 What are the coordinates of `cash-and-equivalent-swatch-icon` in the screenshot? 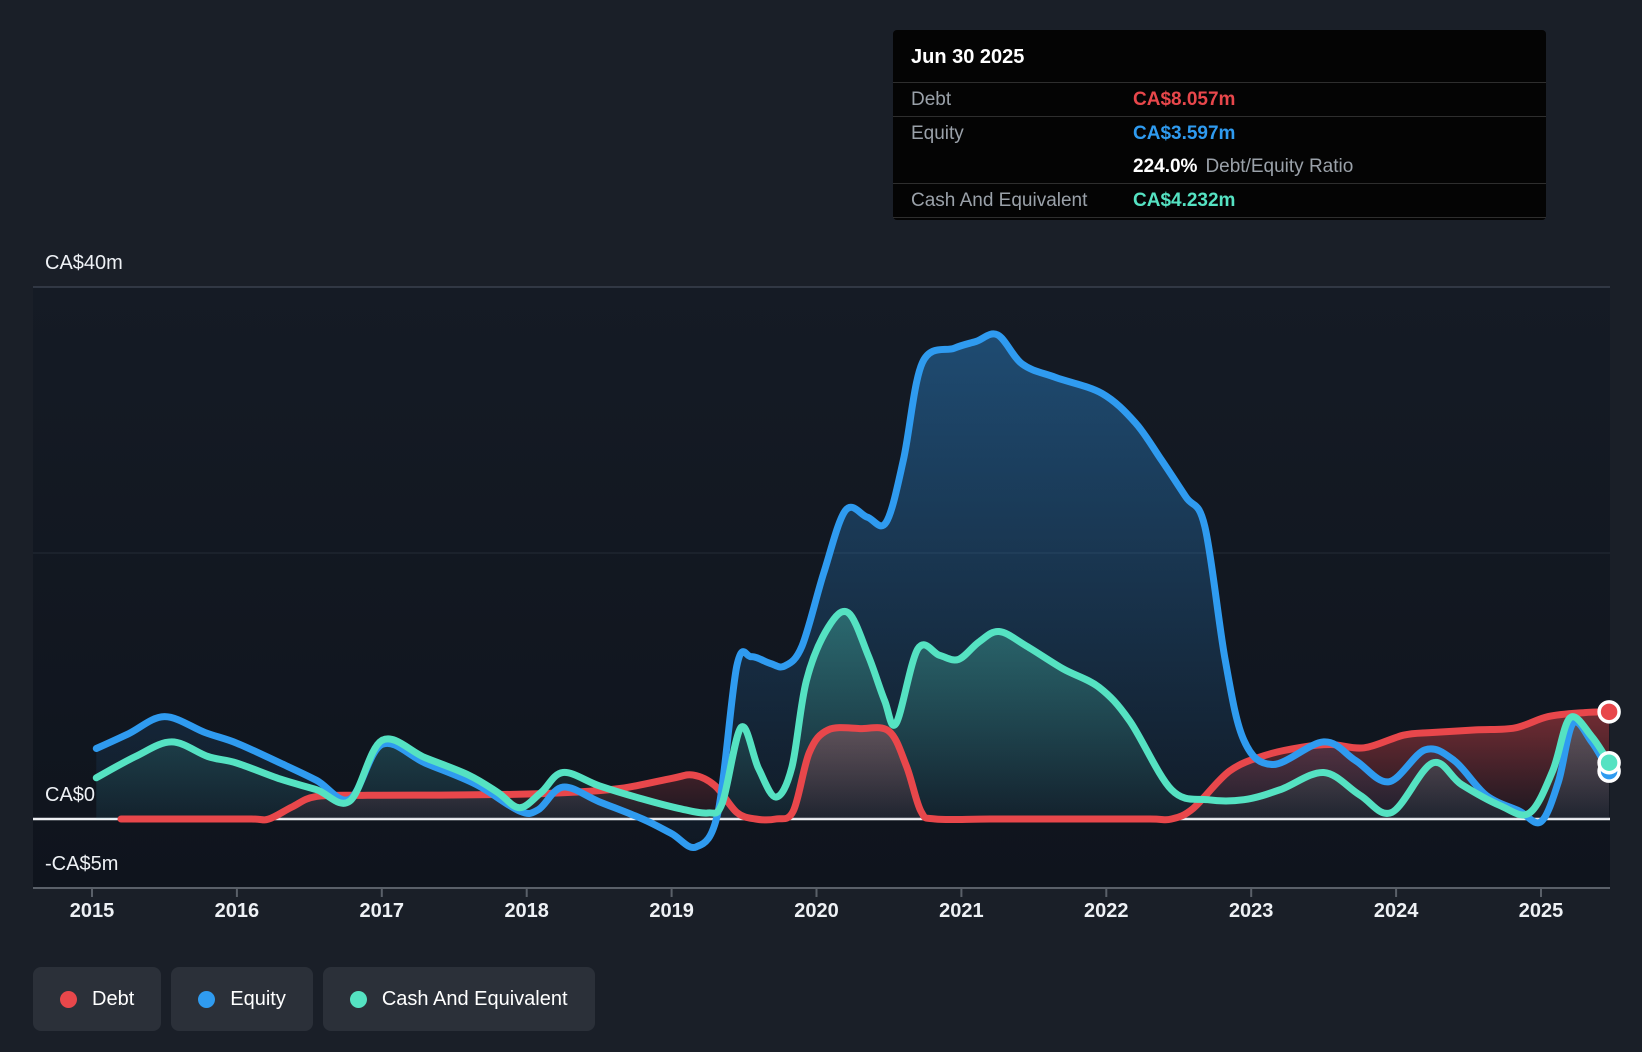 It's located at (358, 999).